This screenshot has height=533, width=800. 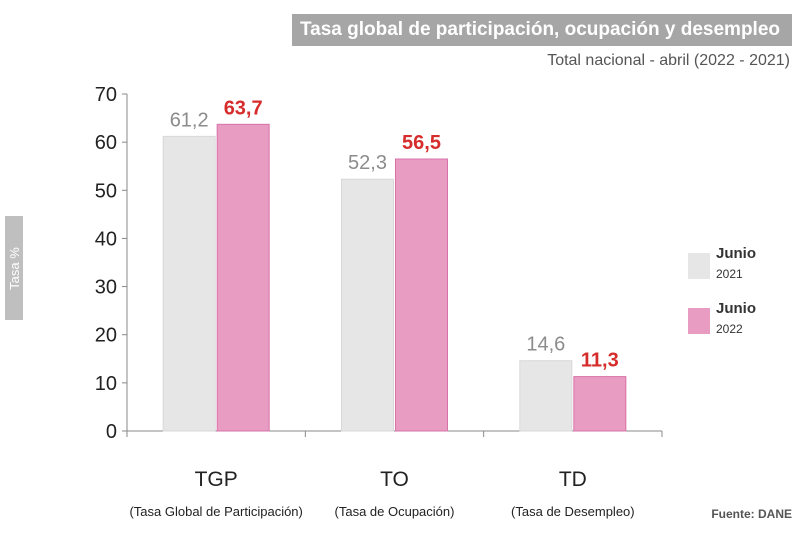 What do you see at coordinates (668, 60) in the screenshot?
I see `chart-subtitle: Total nacional - abril (2022 - 2021)` at bounding box center [668, 60].